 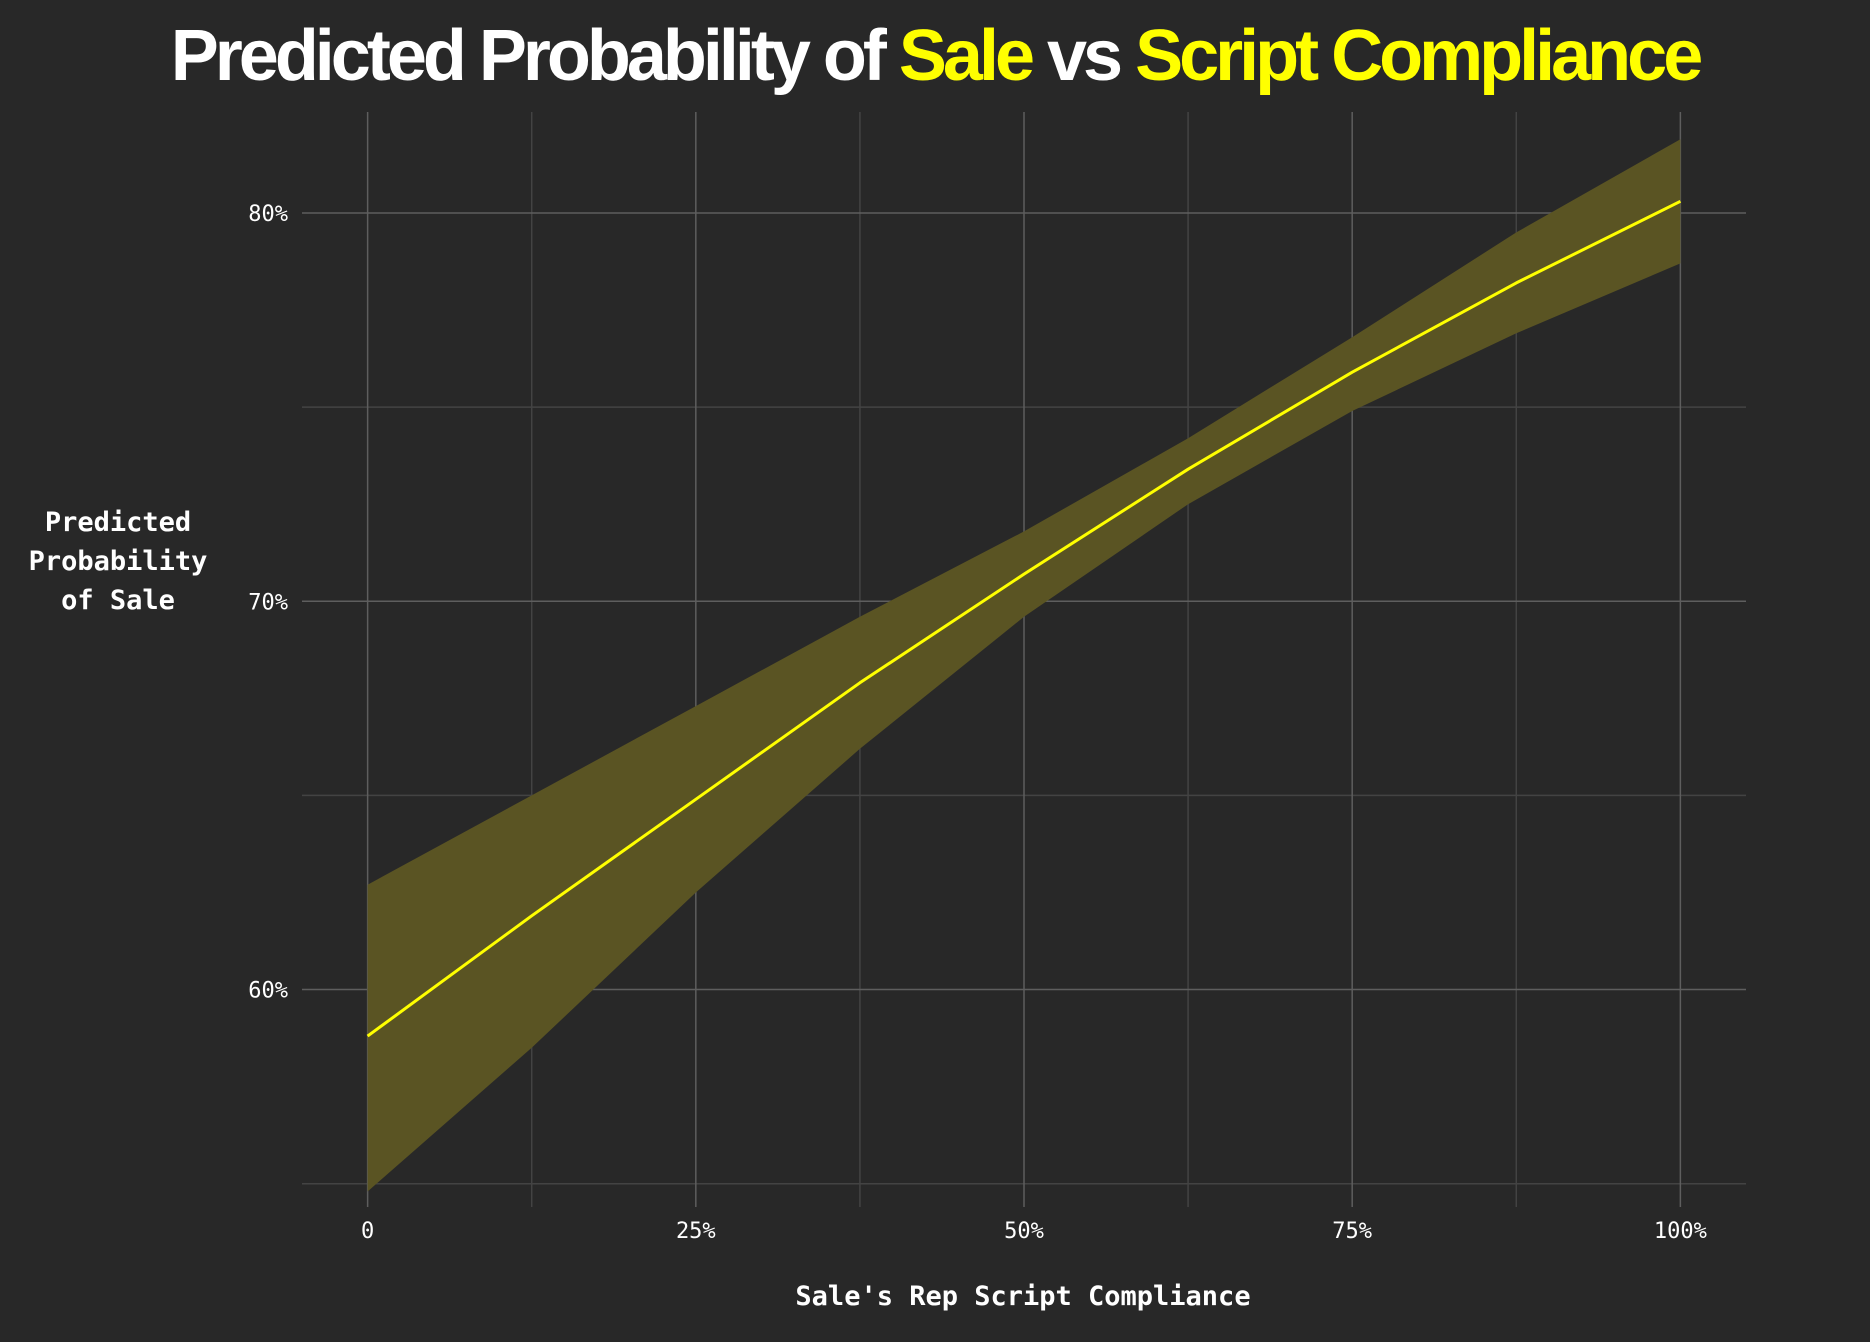 What do you see at coordinates (118, 600) in the screenshot?
I see `y-axis-title-line-2: of Sale` at bounding box center [118, 600].